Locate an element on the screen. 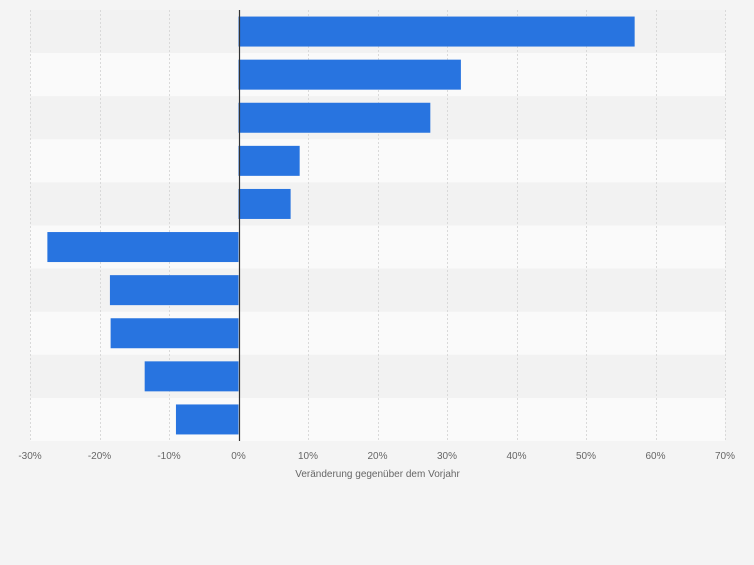  x-tick-label: 70% is located at coordinates (725, 456).